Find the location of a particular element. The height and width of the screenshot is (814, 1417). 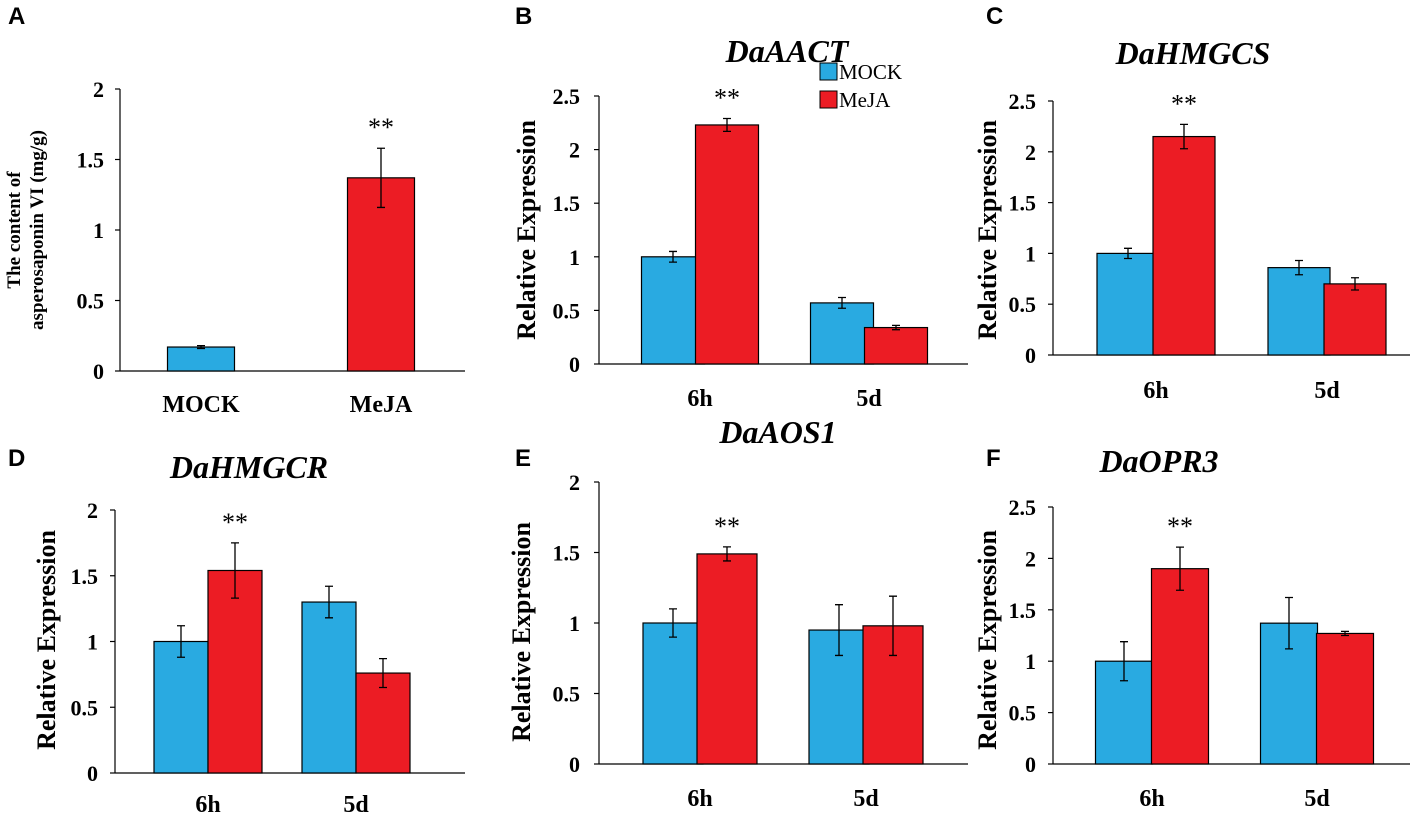

bar-MOCK-5d is located at coordinates (842, 333).